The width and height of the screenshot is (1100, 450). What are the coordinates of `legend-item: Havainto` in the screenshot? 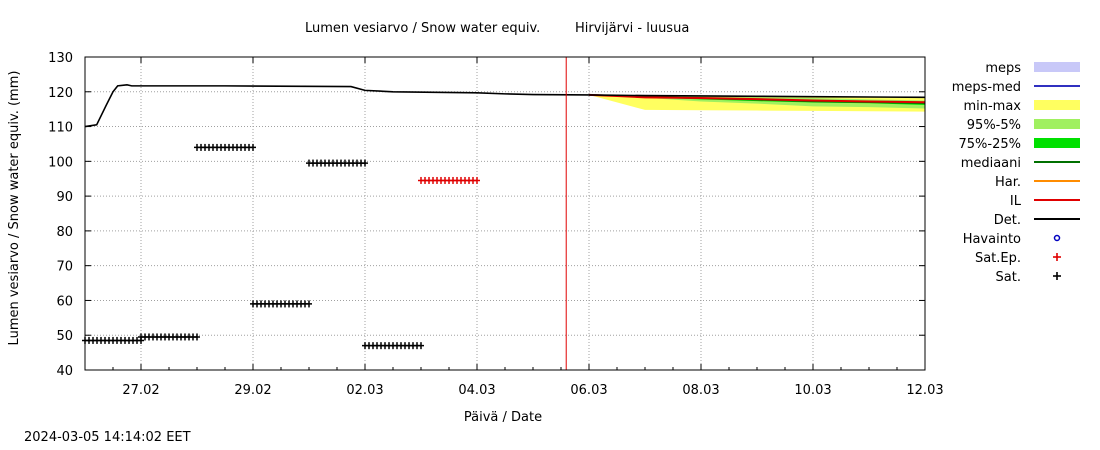 It's located at (1012, 239).